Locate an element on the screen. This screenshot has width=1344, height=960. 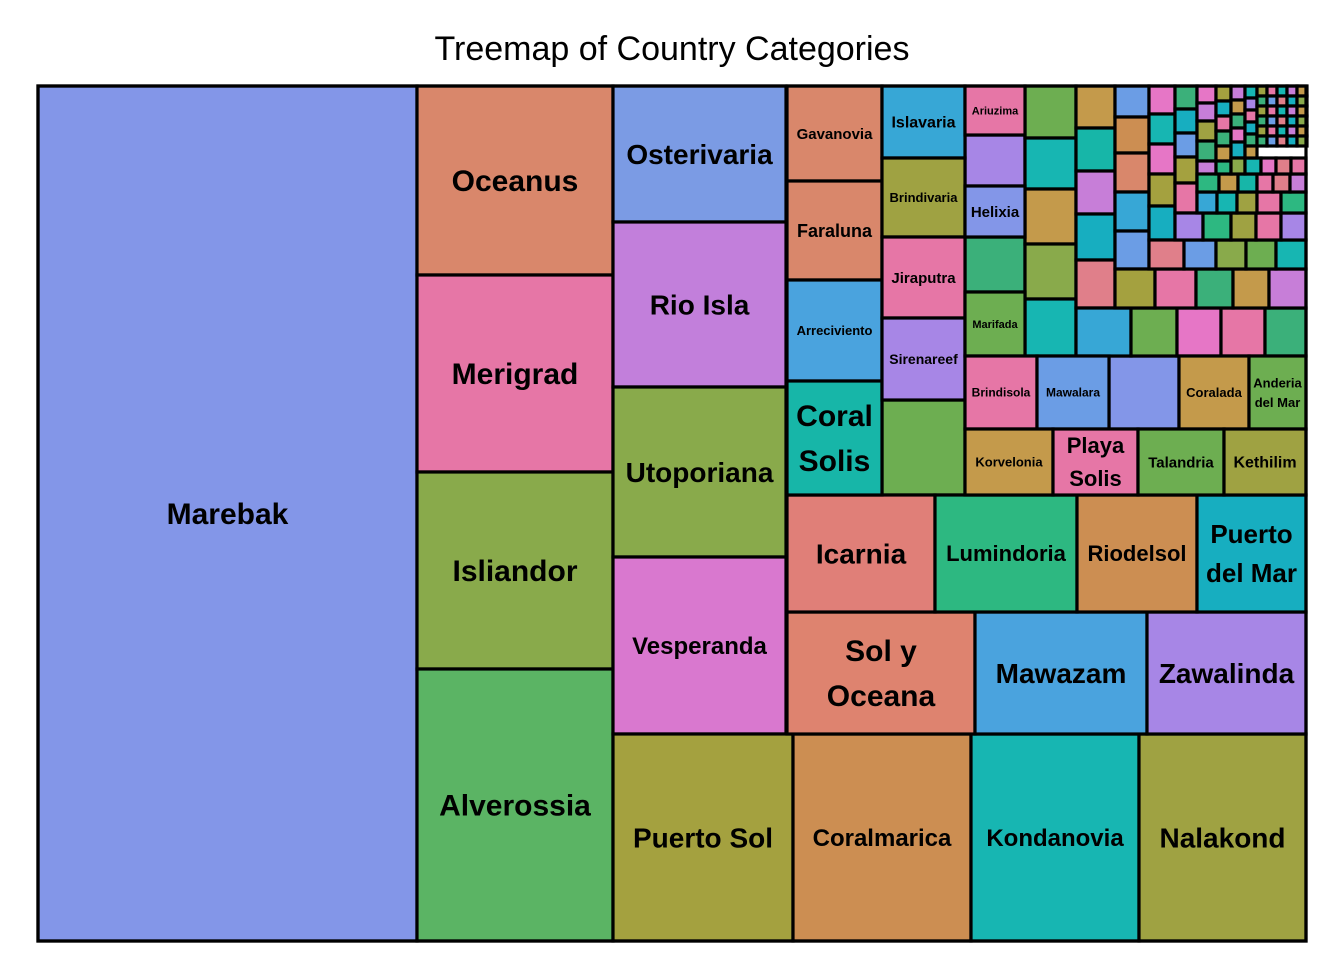
tile-label-sol-y-oceana: Sol y Oceana is located at coordinates (881, 674).